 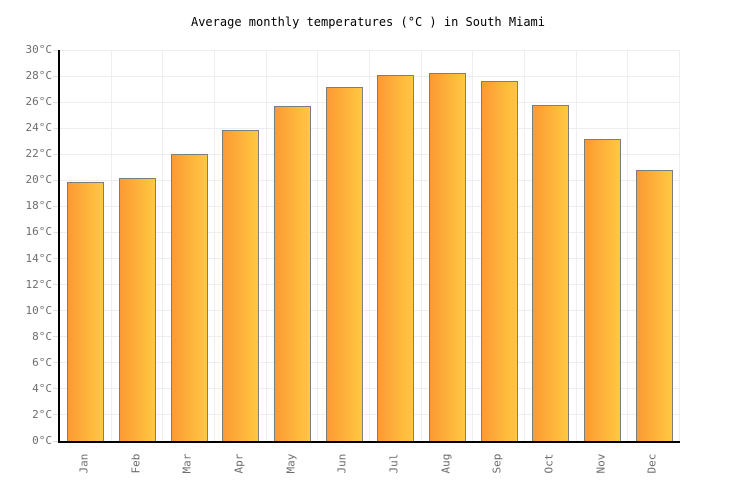 What do you see at coordinates (39, 232) in the screenshot?
I see `y-tick-label: 16°C` at bounding box center [39, 232].